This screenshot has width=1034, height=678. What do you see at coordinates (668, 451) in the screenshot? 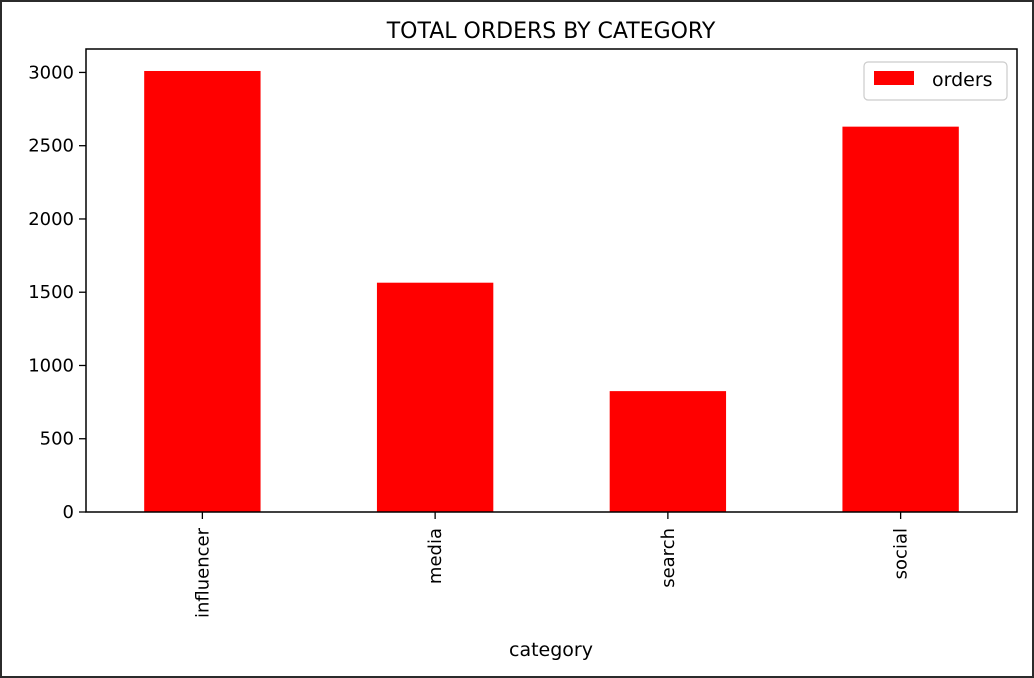
I see `bar-search` at bounding box center [668, 451].